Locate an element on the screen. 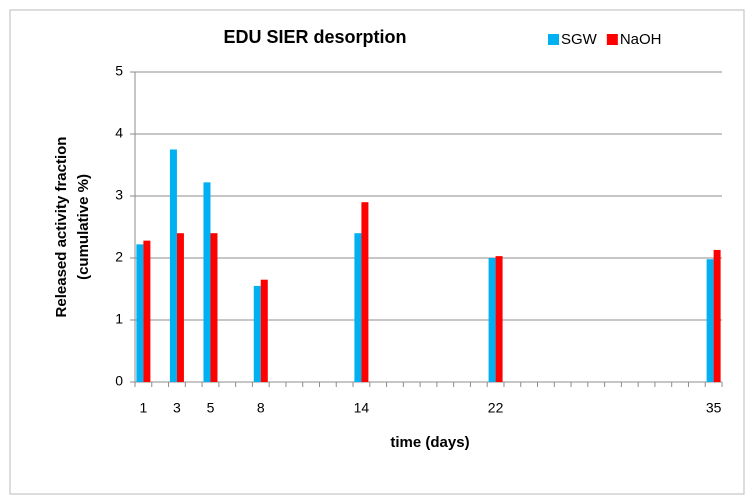  x-tick-label: 5 is located at coordinates (211, 408).